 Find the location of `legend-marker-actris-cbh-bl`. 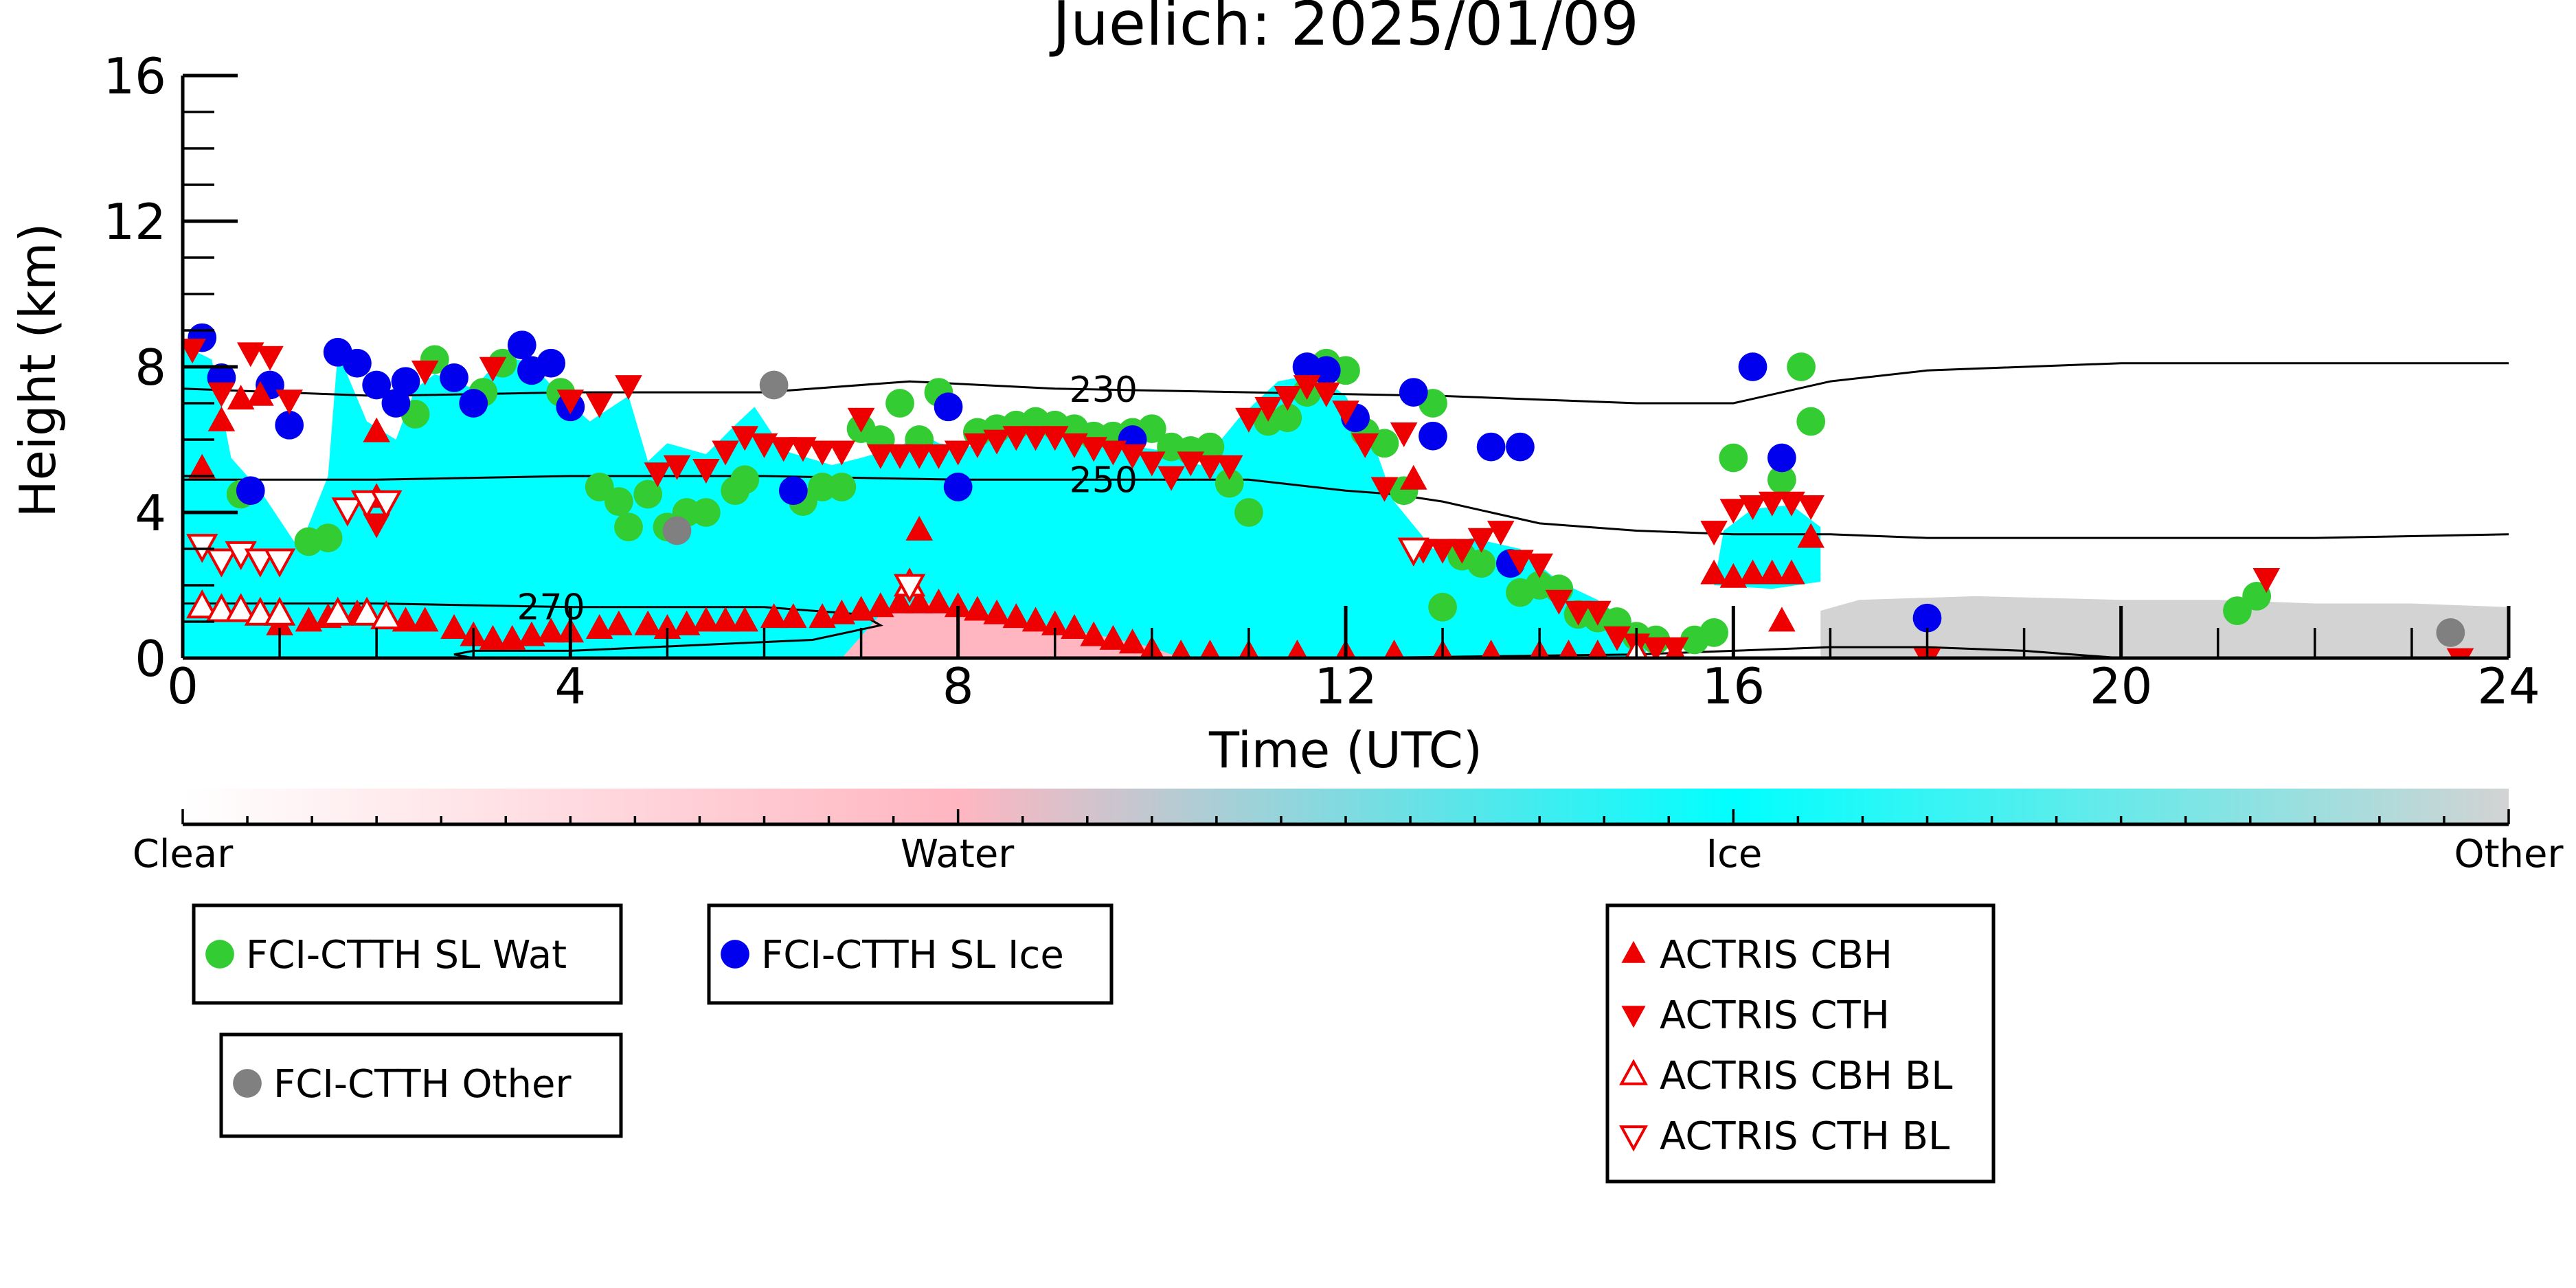

legend-marker-actris-cbh-bl is located at coordinates (1633, 1072).